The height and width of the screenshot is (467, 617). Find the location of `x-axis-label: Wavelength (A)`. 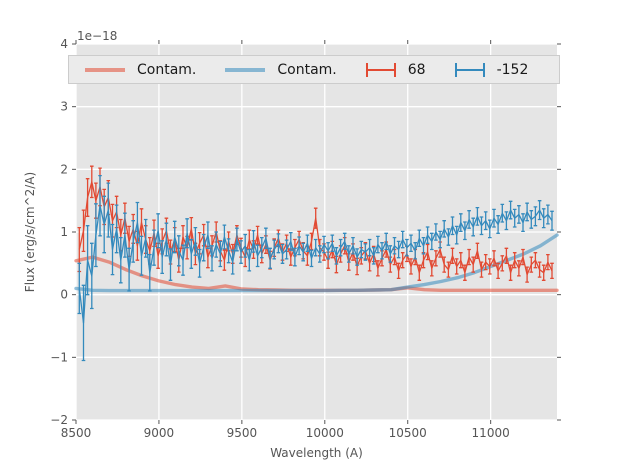

x-axis-label: Wavelength (A) is located at coordinates (316, 453).